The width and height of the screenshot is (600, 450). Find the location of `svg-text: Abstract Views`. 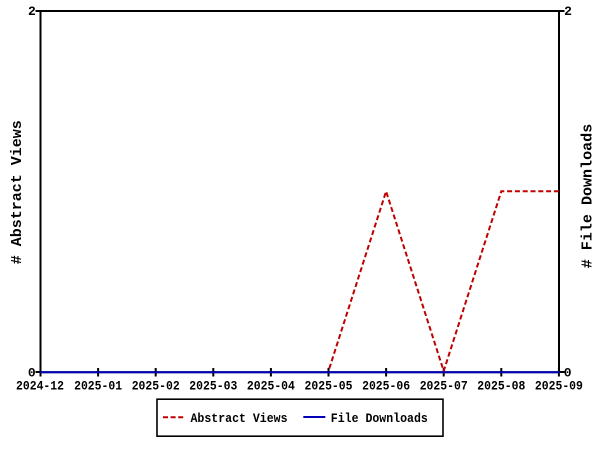

svg-text: Abstract Views is located at coordinates (239, 418).